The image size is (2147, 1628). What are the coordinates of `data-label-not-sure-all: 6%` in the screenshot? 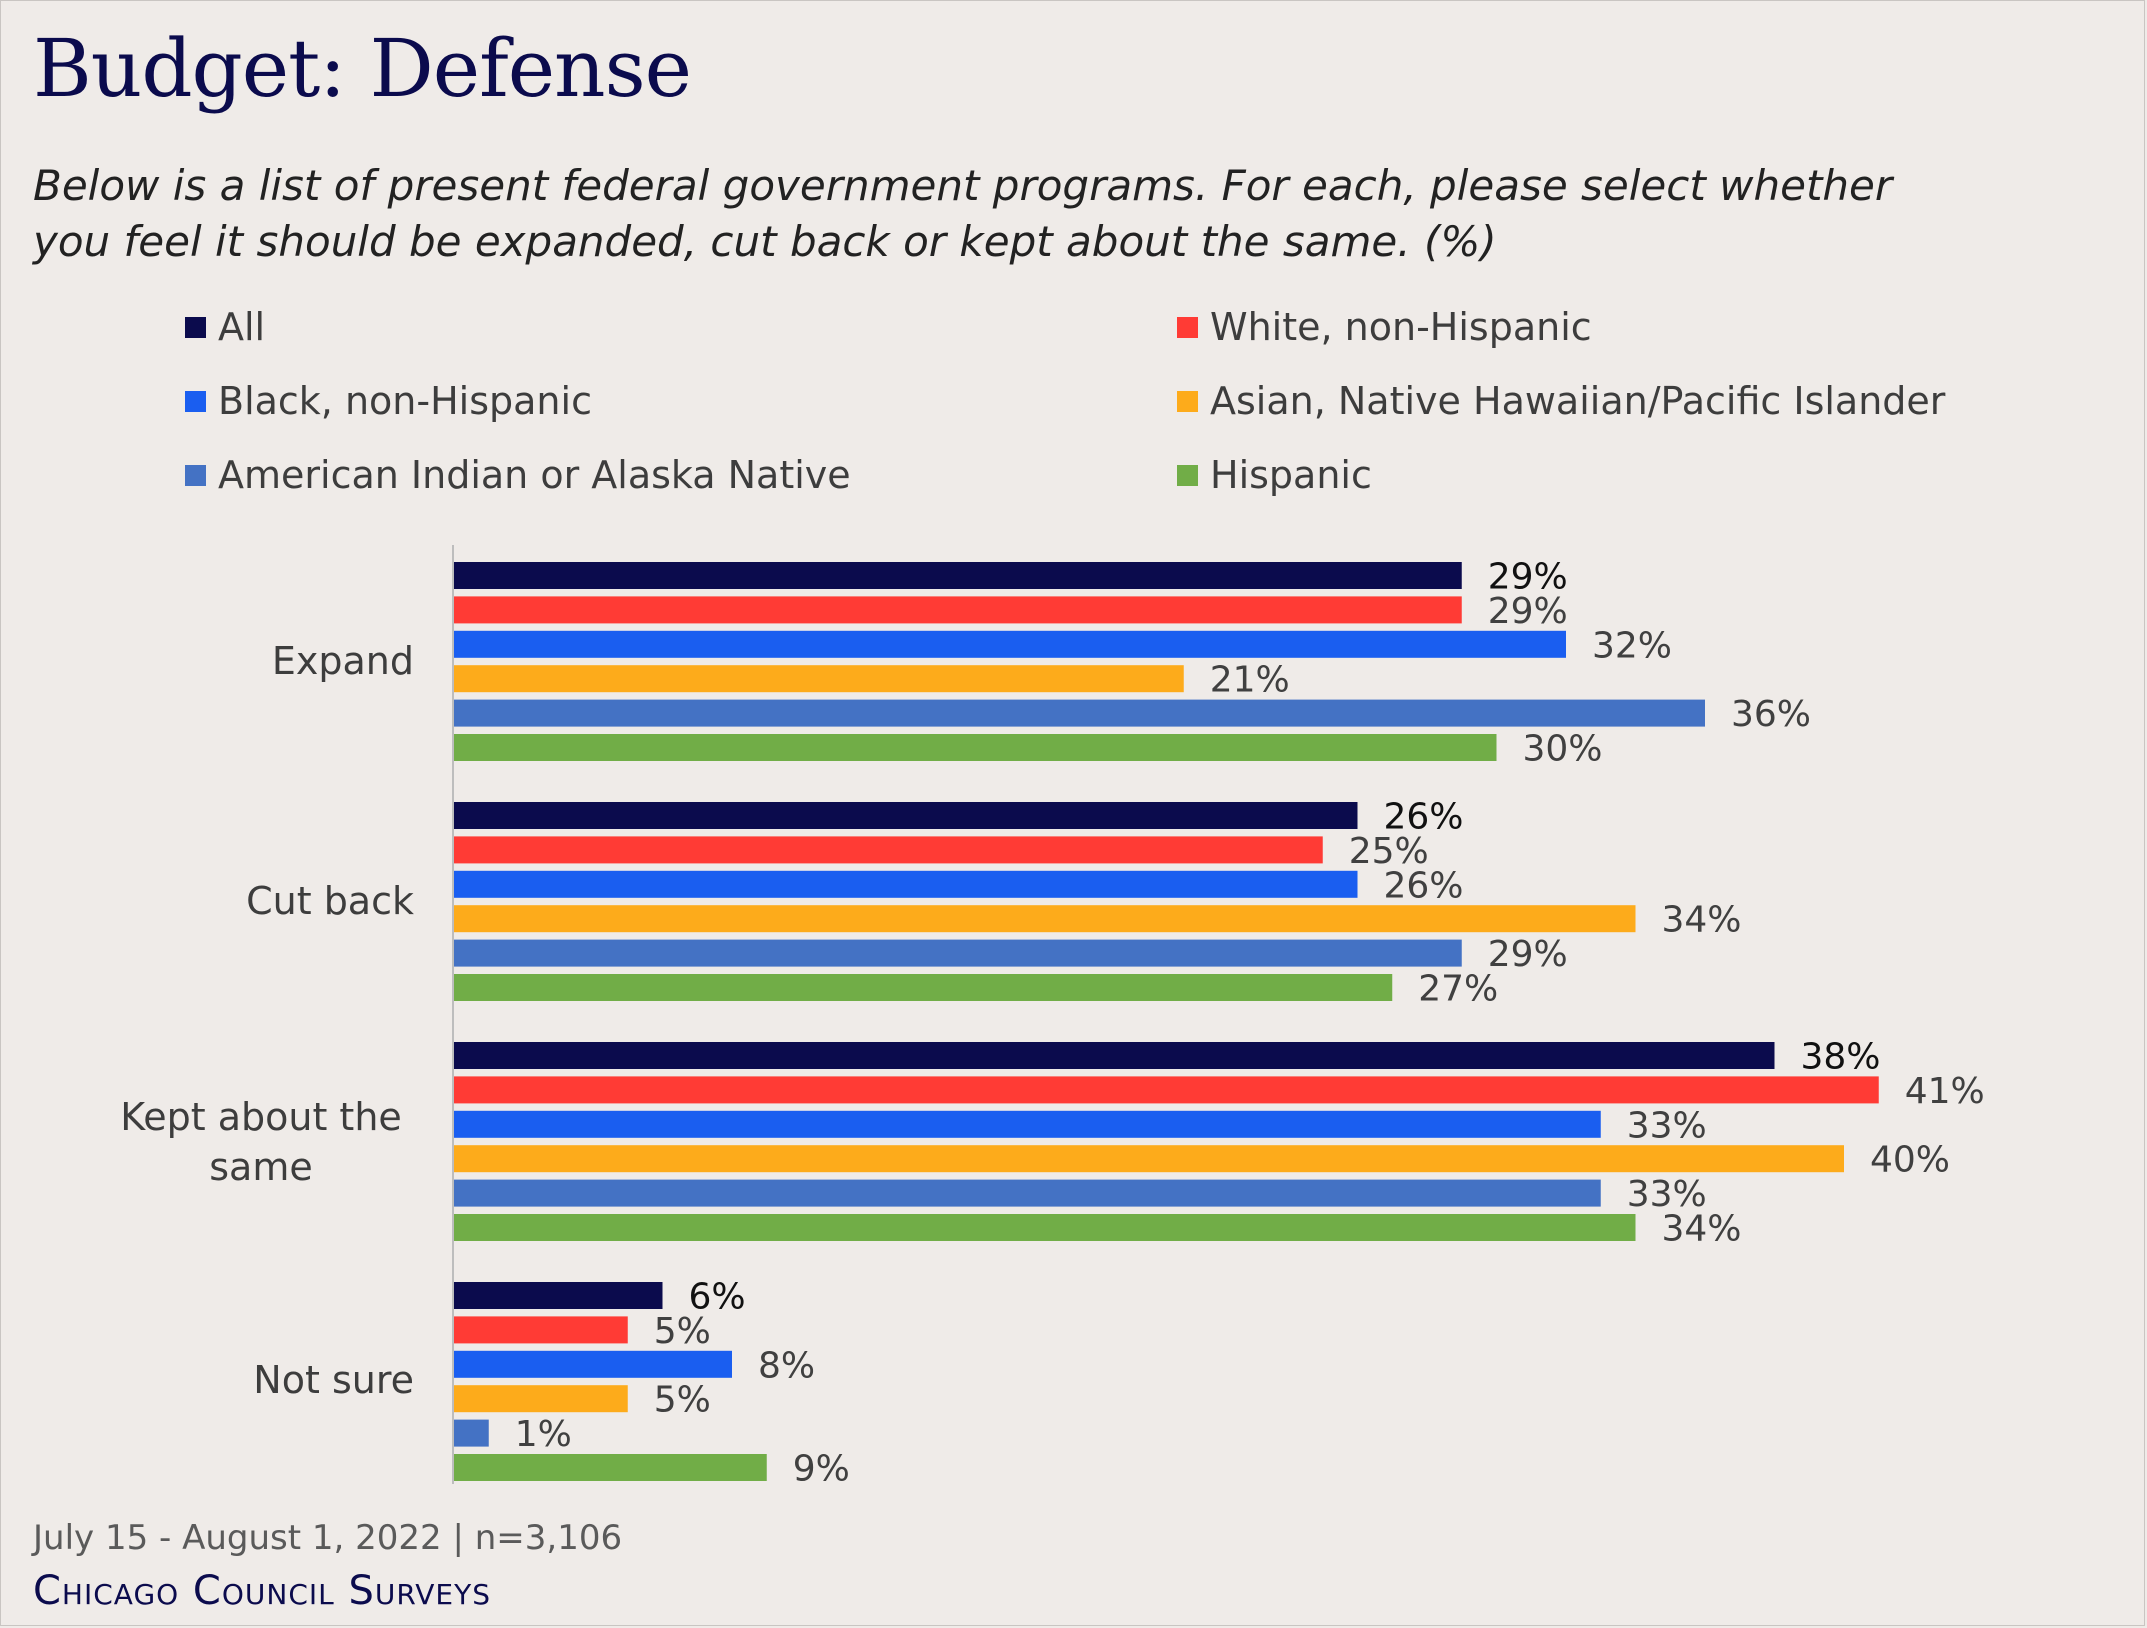 It's located at (717, 1297).